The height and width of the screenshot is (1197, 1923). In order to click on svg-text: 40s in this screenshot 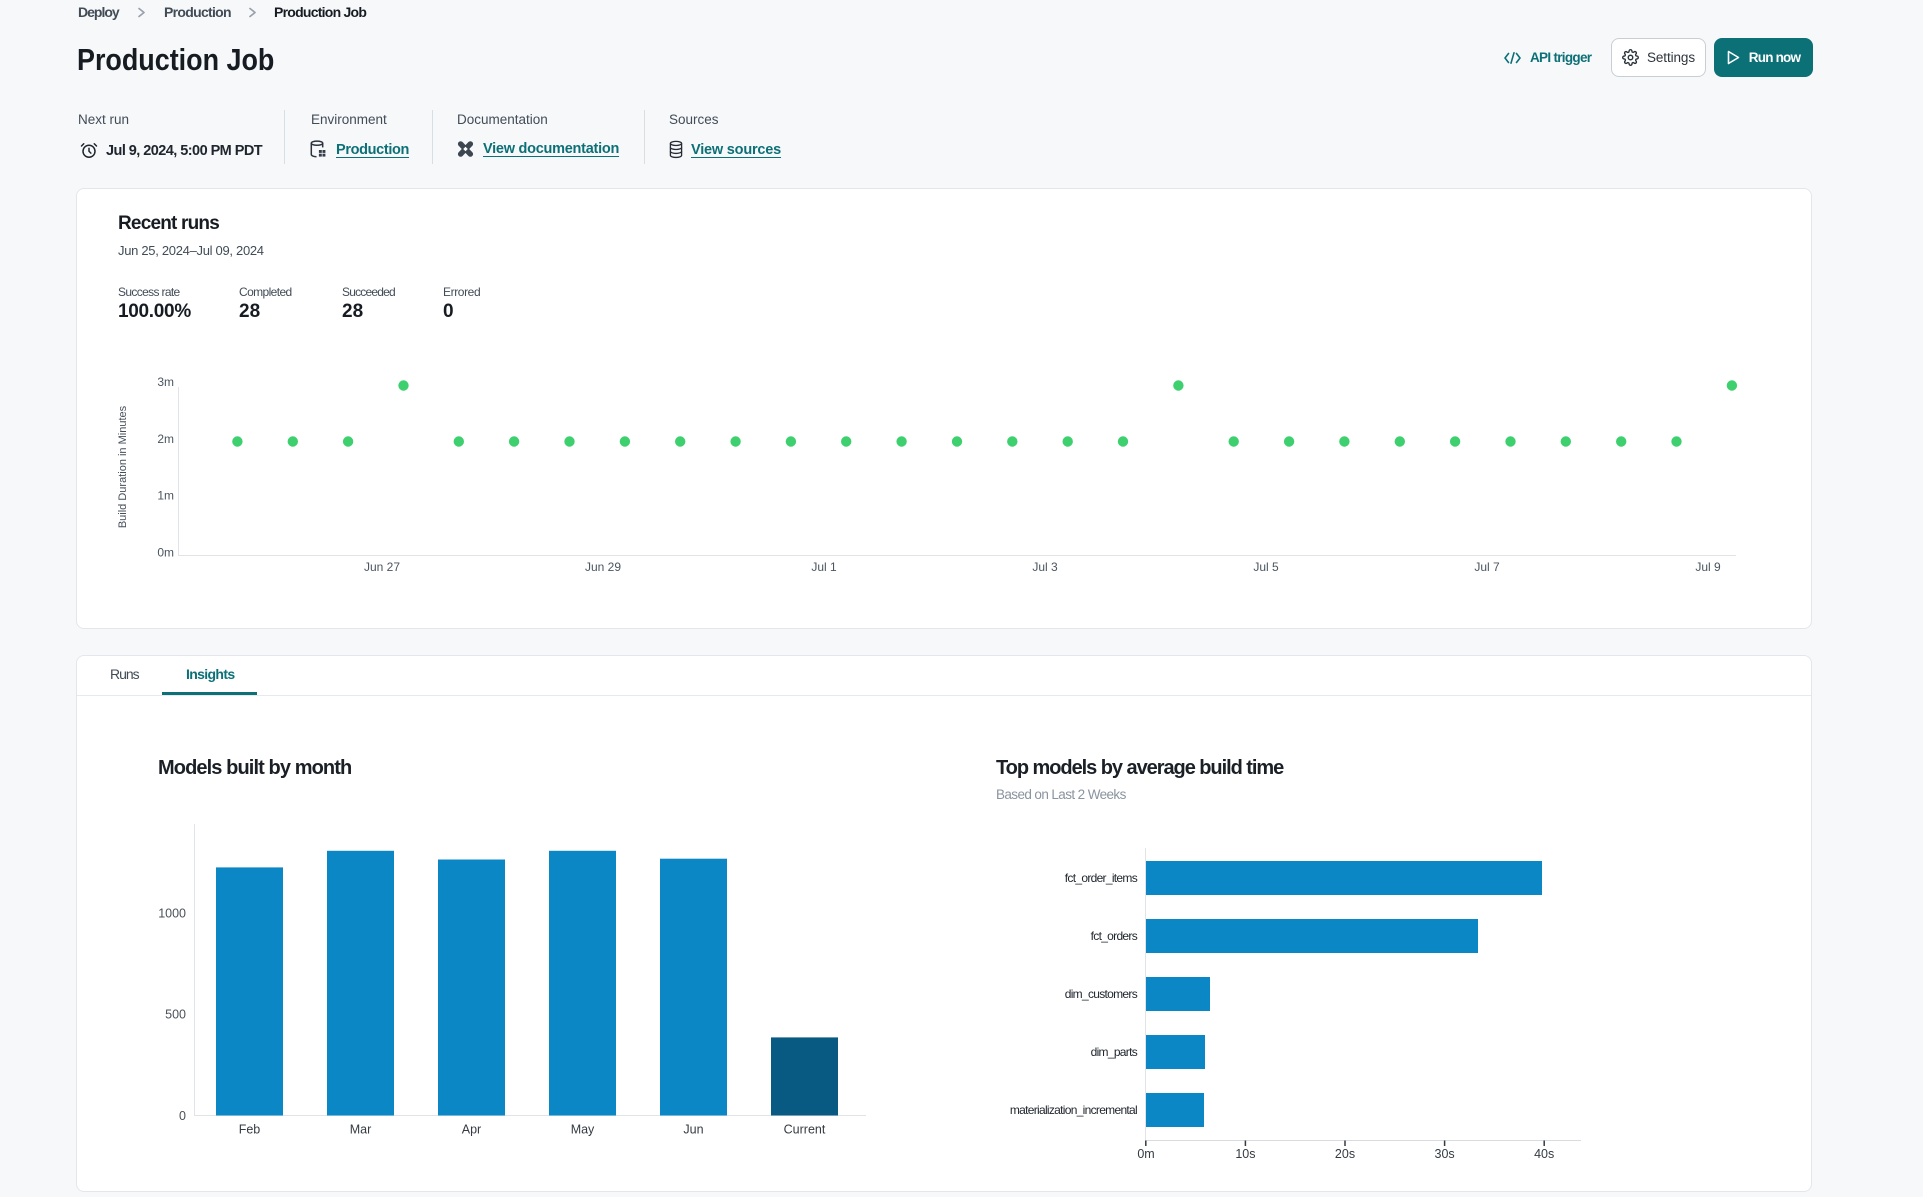, I will do `click(1544, 1154)`.